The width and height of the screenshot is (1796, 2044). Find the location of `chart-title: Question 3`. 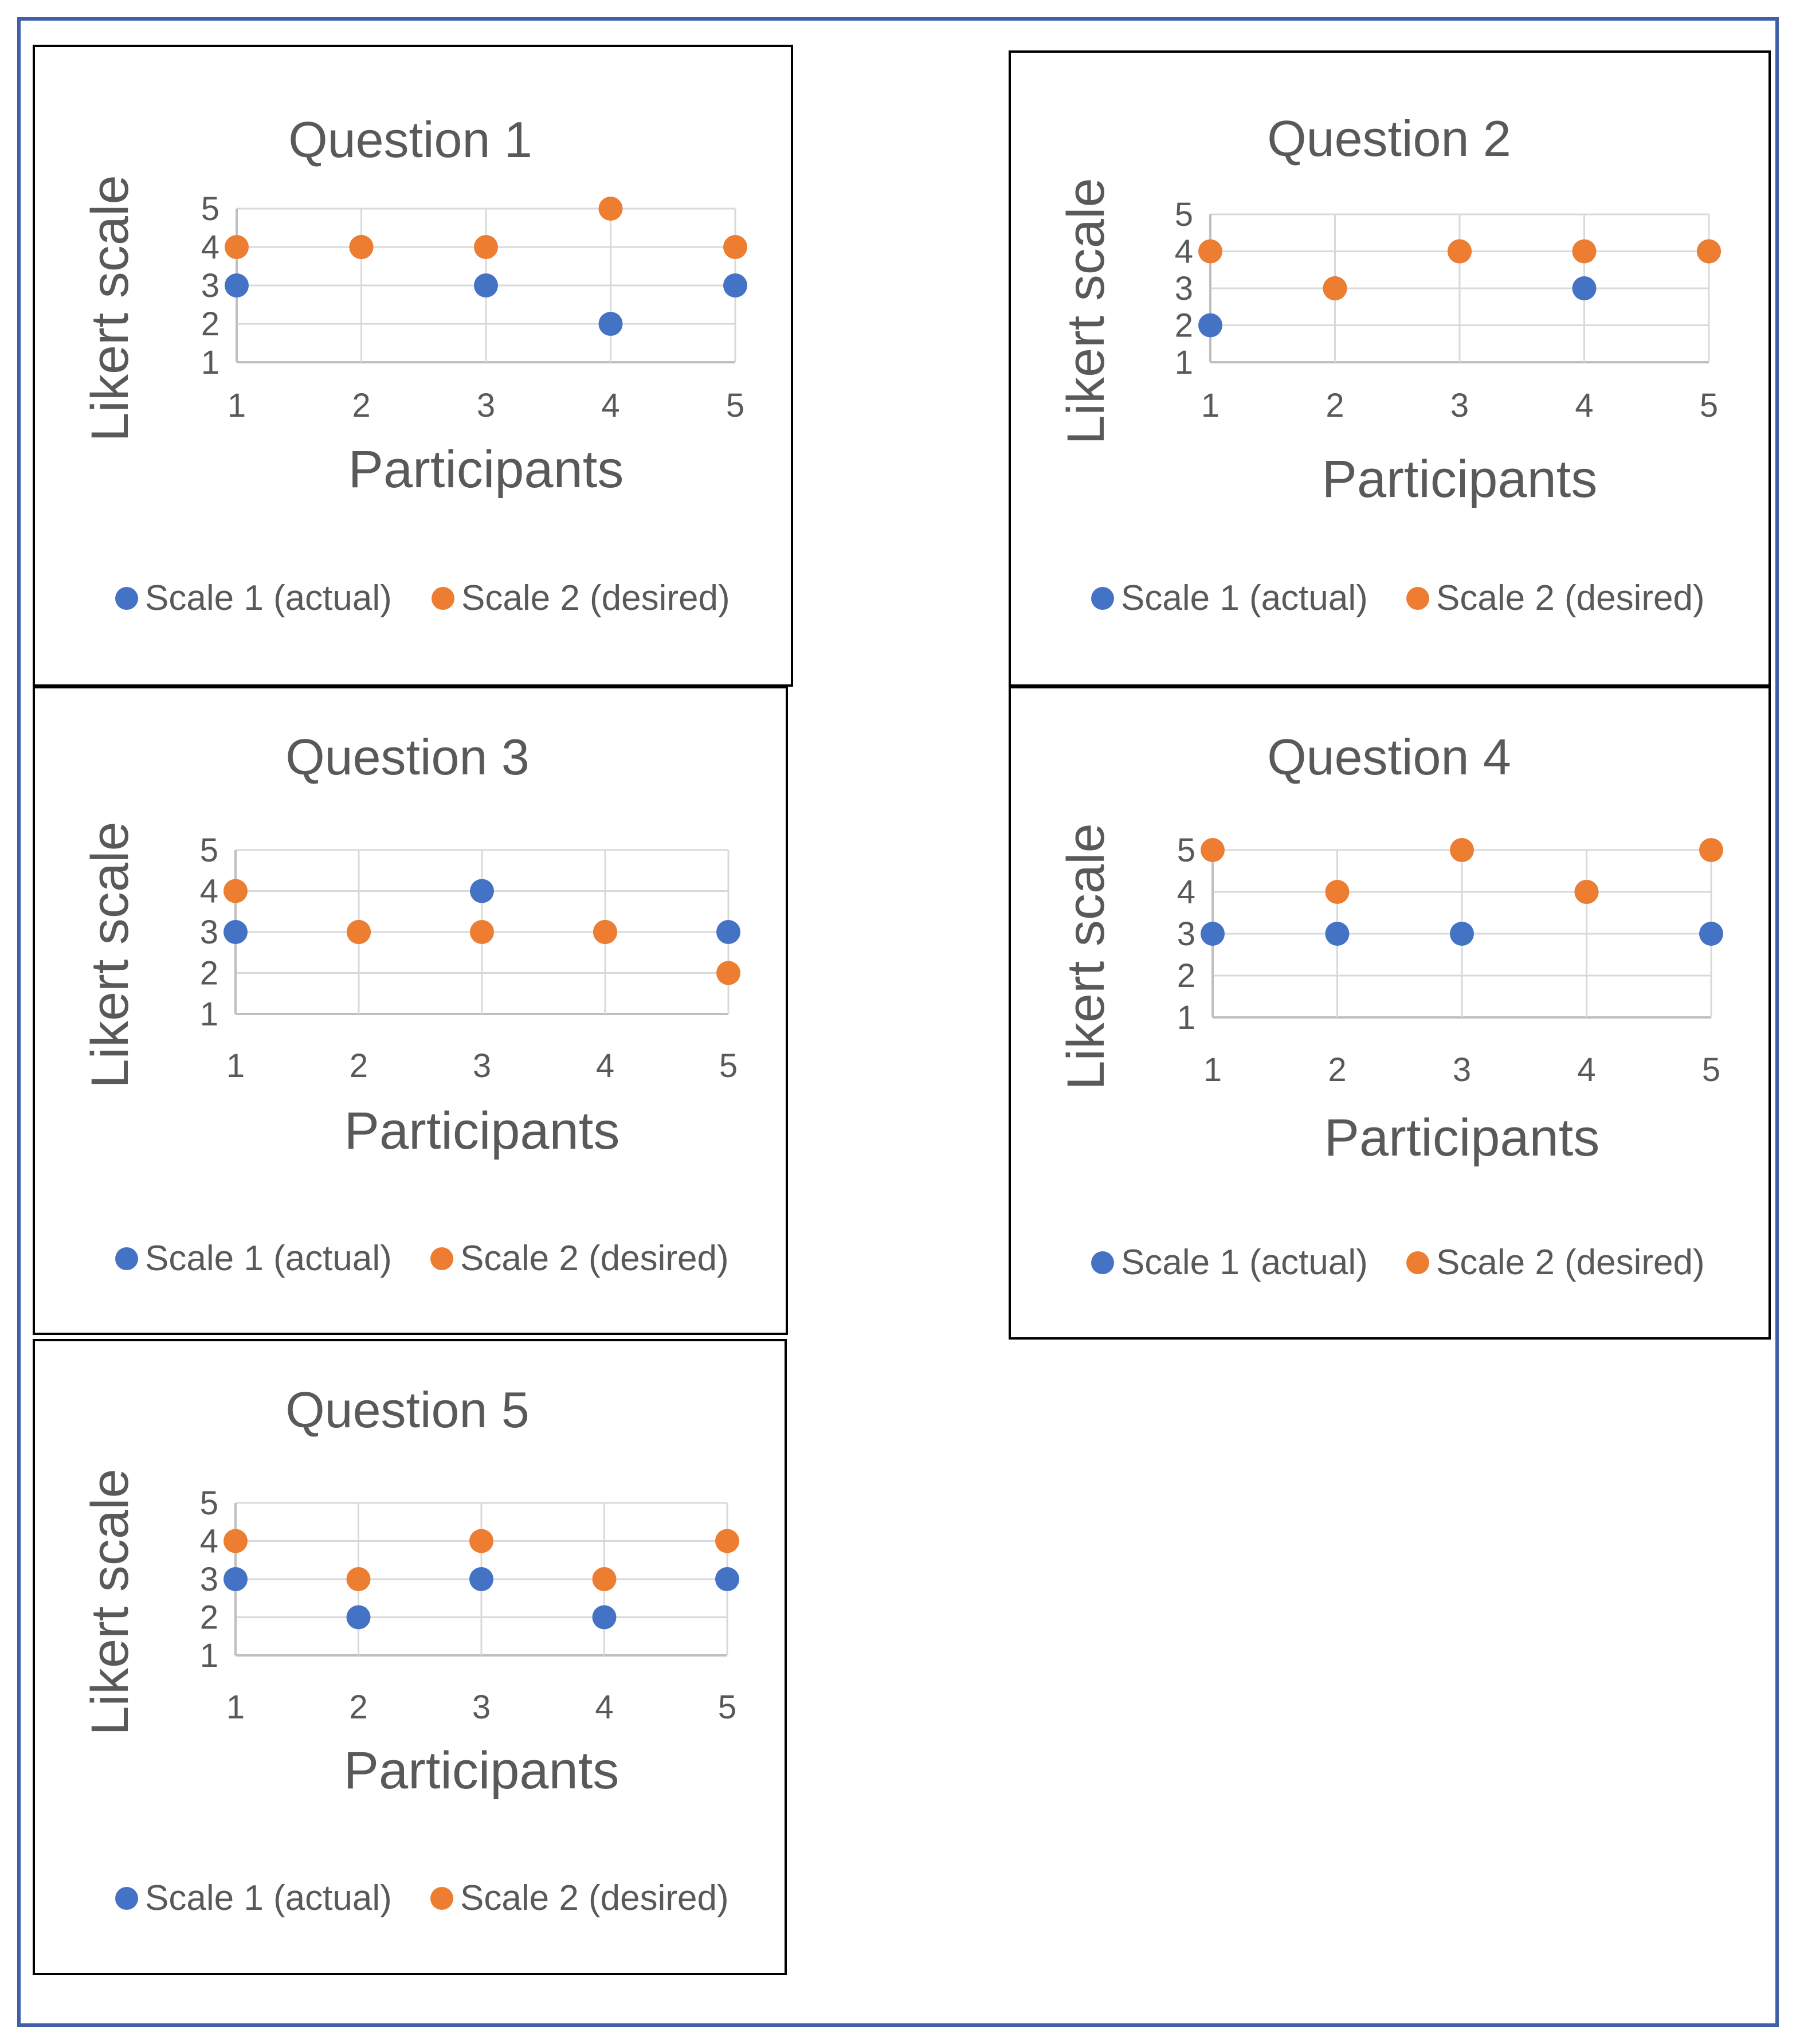

chart-title: Question 3 is located at coordinates (408, 757).